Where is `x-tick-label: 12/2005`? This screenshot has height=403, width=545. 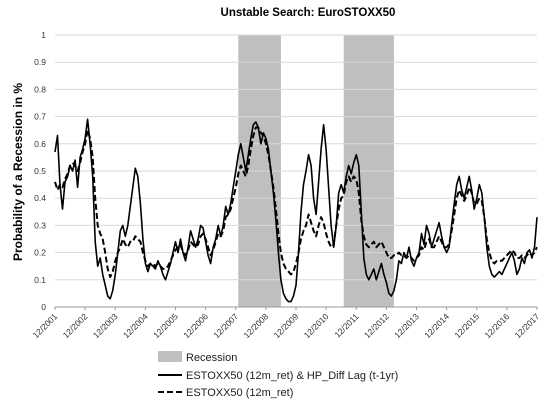 x-tick-label: 12/2005 is located at coordinates (165, 325).